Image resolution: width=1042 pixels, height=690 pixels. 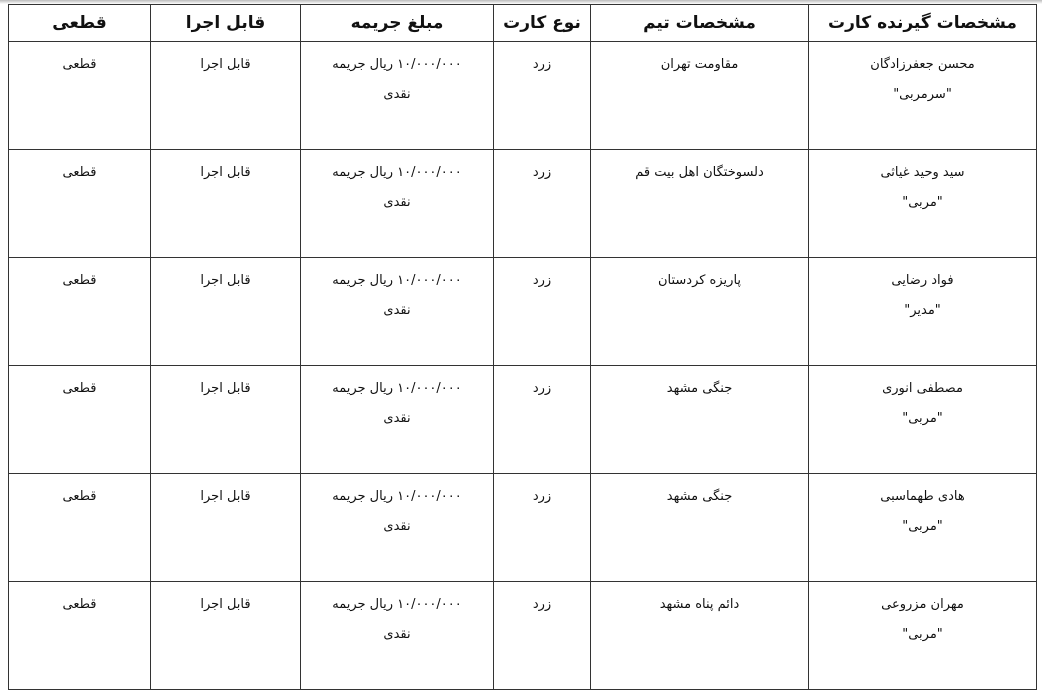 I want to click on team-cell: دائم پناه مشهد, so click(x=699, y=635).